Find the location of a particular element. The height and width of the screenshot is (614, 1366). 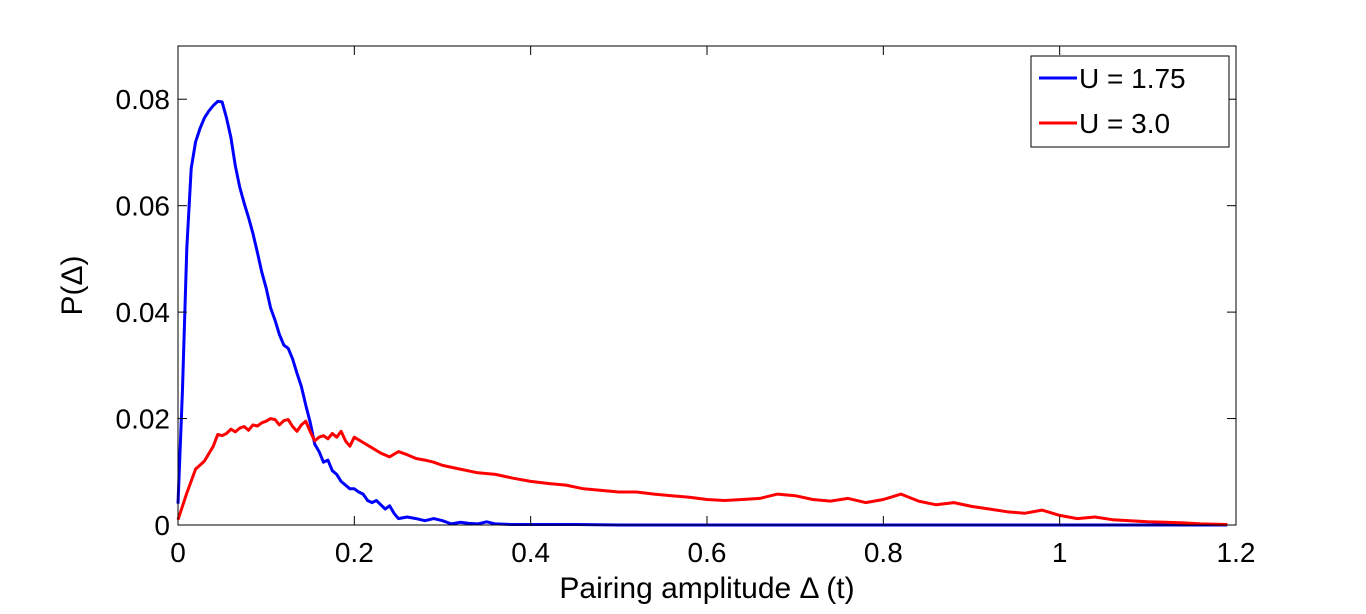

x-axis-title: Pairing amplitude Δ (t) is located at coordinates (706, 588).